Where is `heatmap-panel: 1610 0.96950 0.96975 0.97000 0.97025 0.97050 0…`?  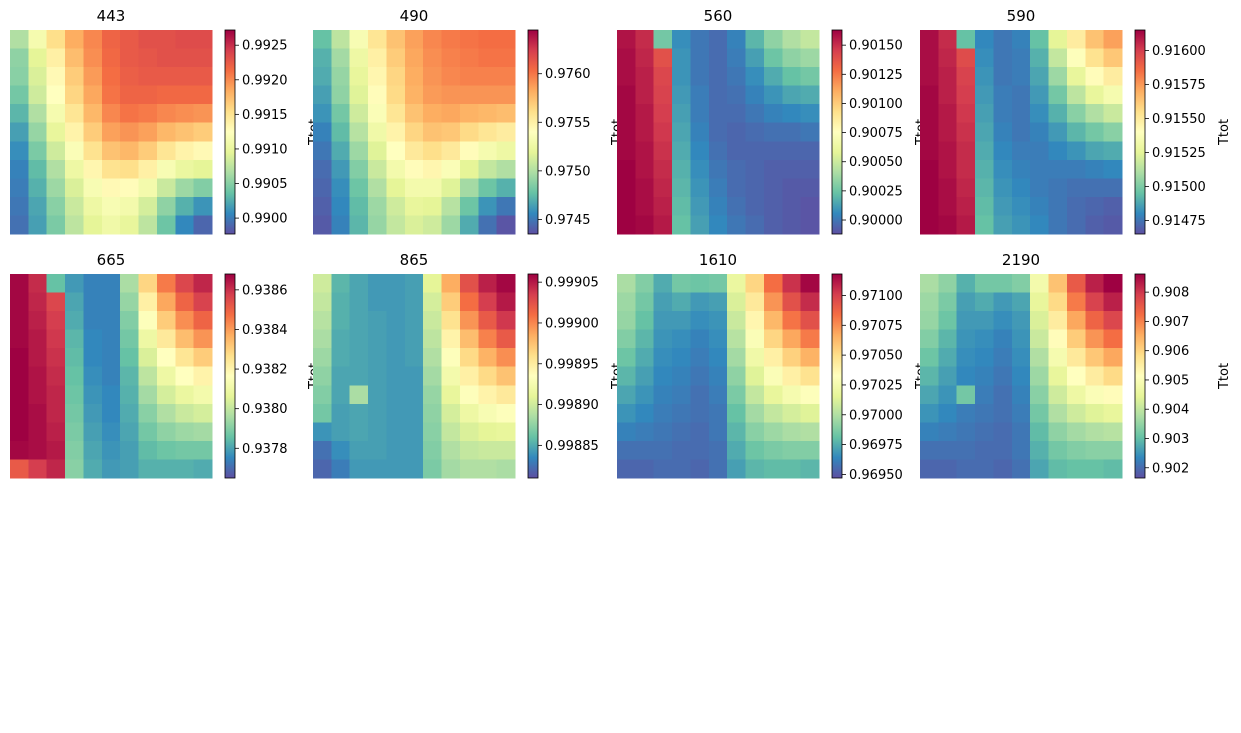 heatmap-panel: 1610 0.96950 0.96975 0.97000 0.97025 0.97050 0… is located at coordinates (773, 367).